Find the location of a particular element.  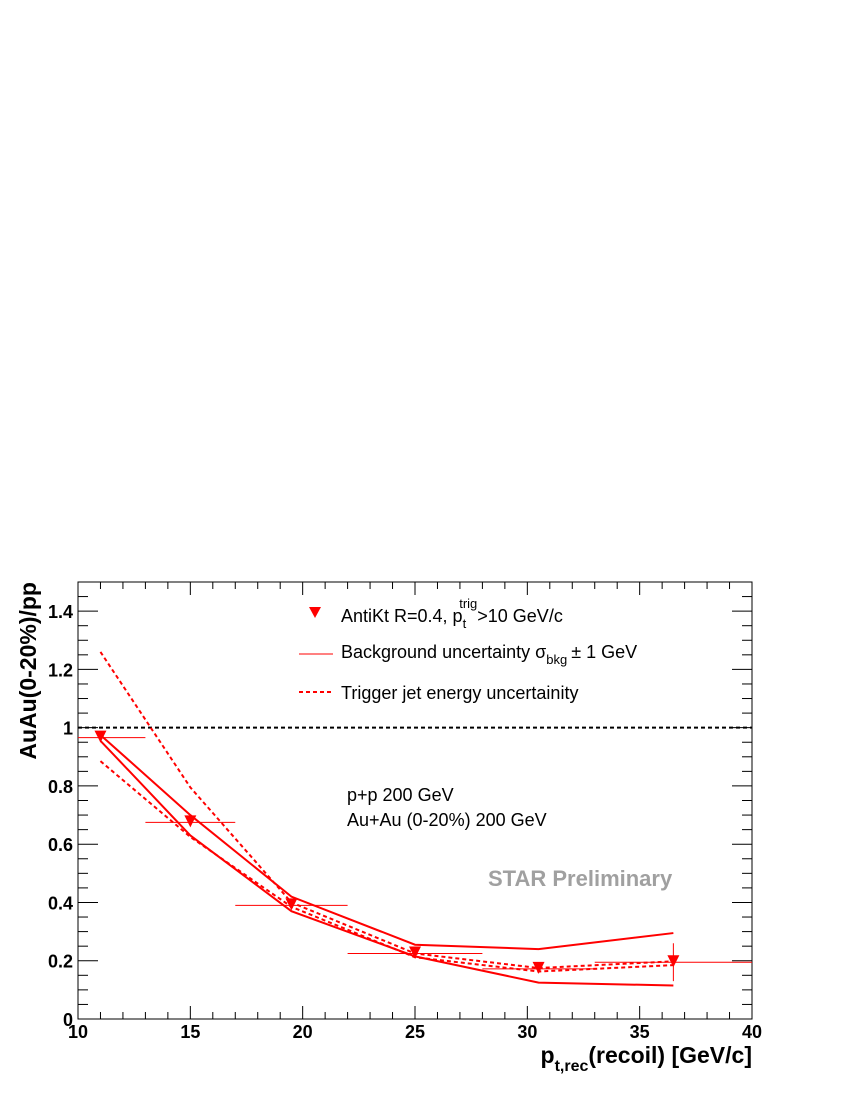

x-tick-label: 40 is located at coordinates (752, 1032).